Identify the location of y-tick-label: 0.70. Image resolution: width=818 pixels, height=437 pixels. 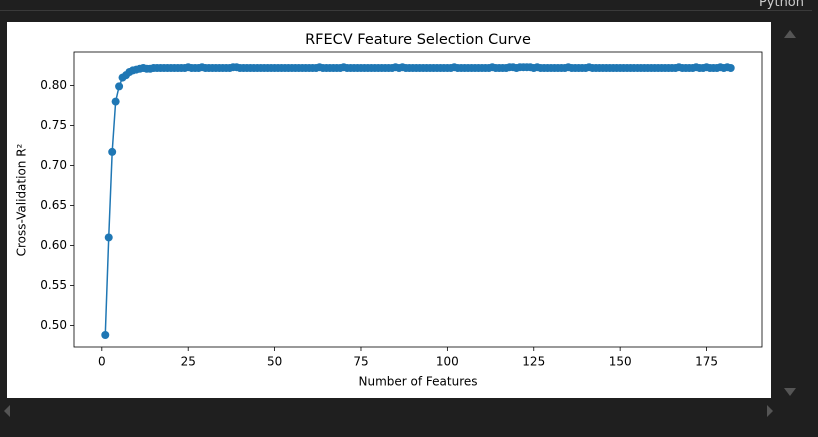
(53, 165).